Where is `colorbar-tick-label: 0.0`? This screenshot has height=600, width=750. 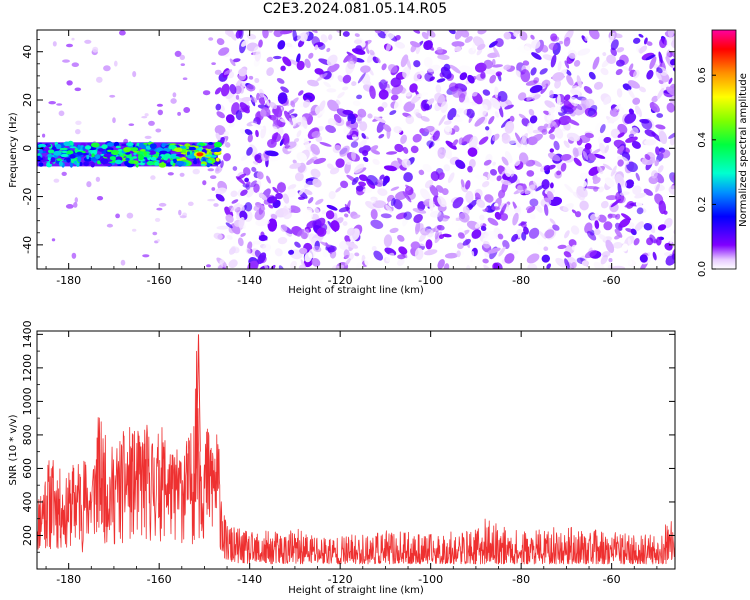 colorbar-tick-label: 0.0 is located at coordinates (702, 269).